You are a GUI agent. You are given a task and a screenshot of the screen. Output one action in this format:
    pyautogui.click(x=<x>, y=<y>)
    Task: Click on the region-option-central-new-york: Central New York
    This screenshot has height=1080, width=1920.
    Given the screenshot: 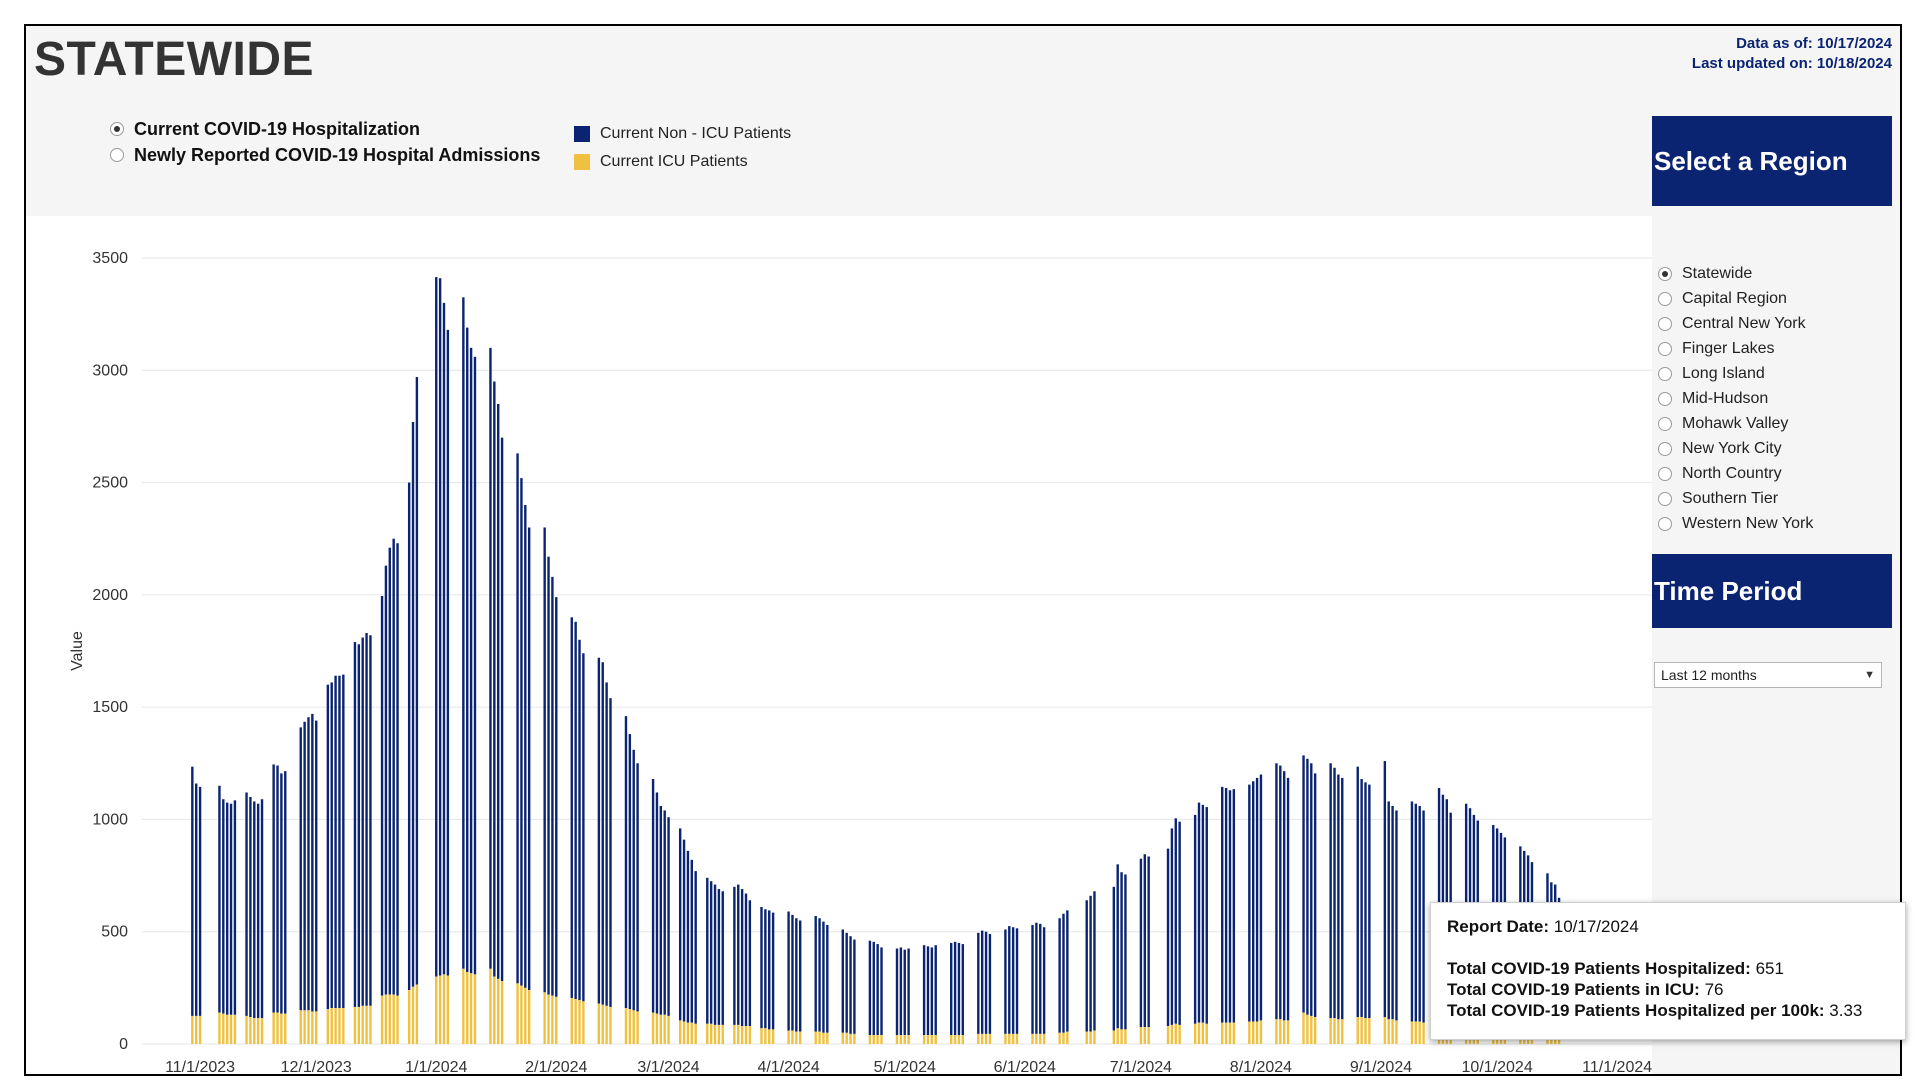 What is the action you would take?
    pyautogui.click(x=1735, y=323)
    